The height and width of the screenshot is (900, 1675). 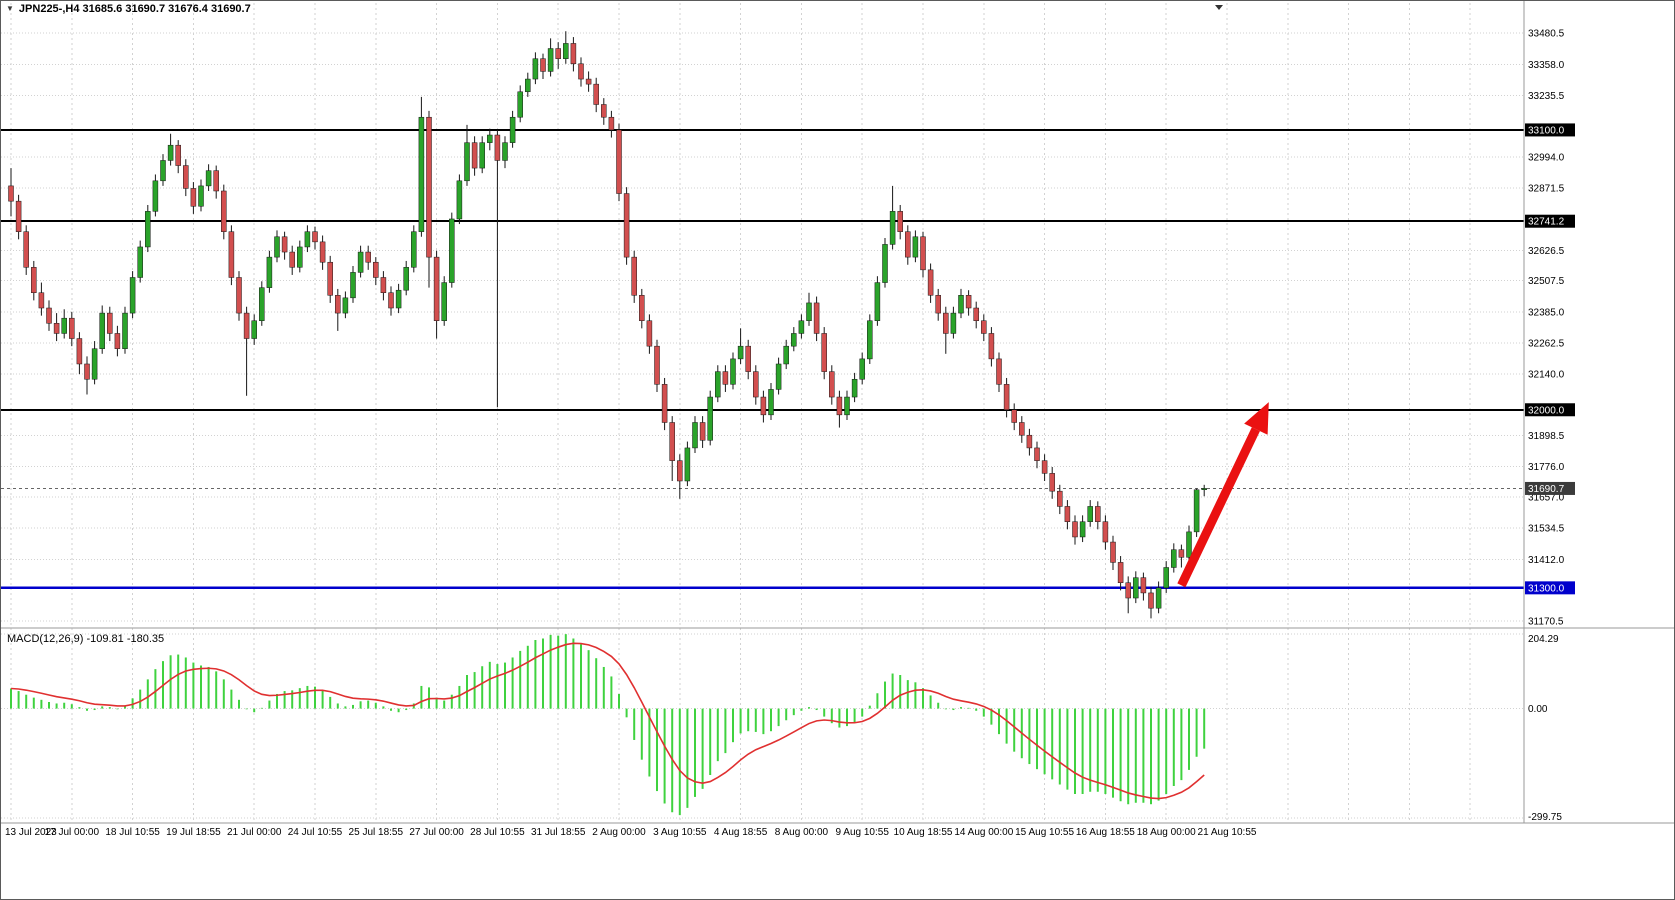 I want to click on time-tick-label: 2 Aug 00:00, so click(x=619, y=832).